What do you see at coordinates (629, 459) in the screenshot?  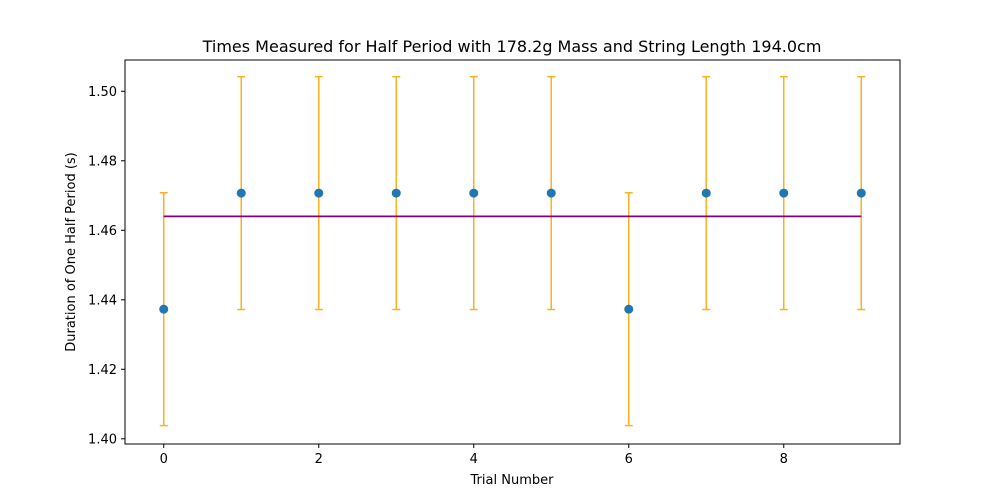 I see `x-tick-label: 6` at bounding box center [629, 459].